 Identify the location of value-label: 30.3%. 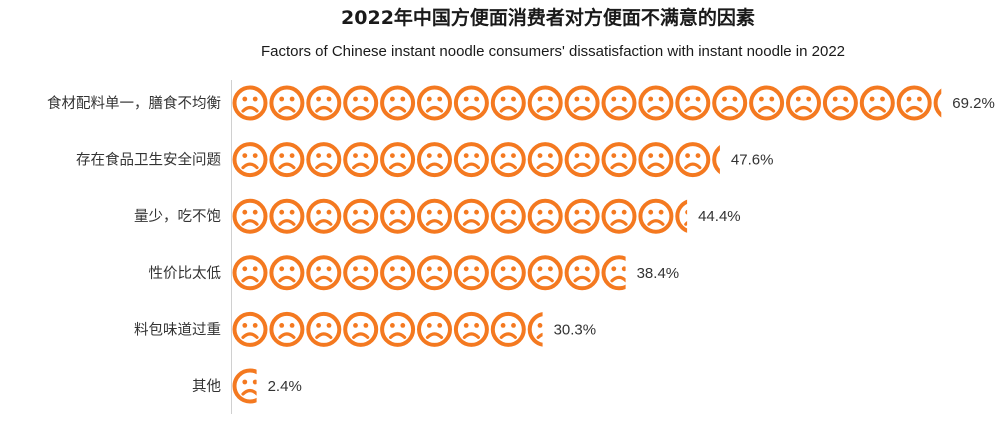
(575, 329).